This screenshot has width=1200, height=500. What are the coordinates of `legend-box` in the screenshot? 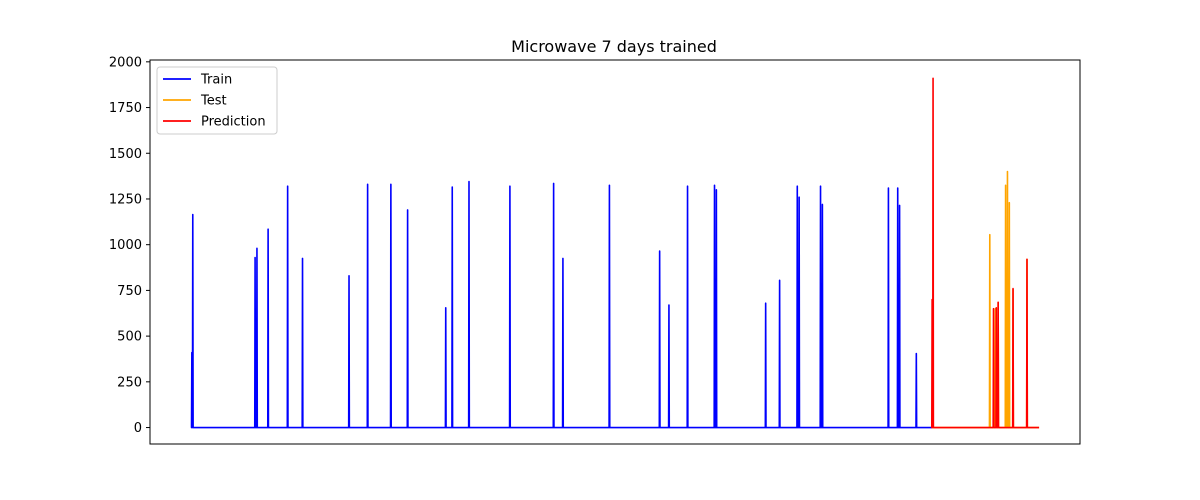 It's located at (217, 100).